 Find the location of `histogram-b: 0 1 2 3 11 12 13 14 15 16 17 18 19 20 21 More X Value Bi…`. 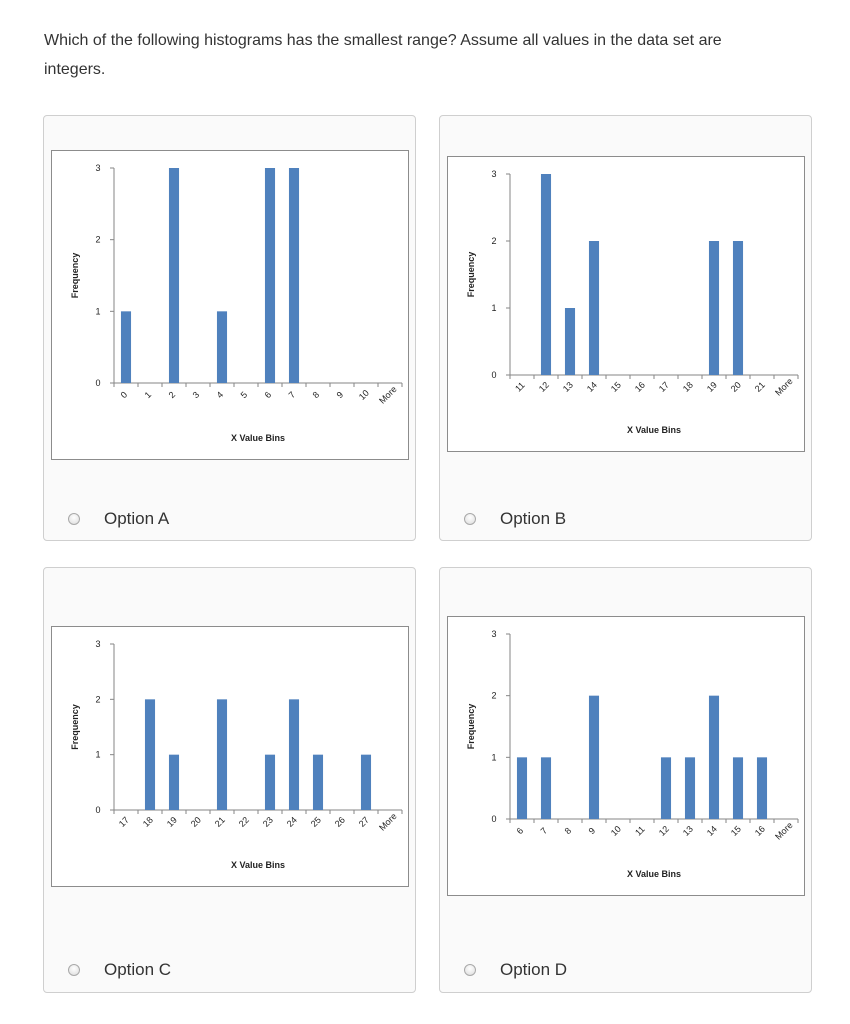

histogram-b: 0 1 2 3 11 12 13 14 15 16 17 18 19 20 21 More X Value Bi… is located at coordinates (626, 304).